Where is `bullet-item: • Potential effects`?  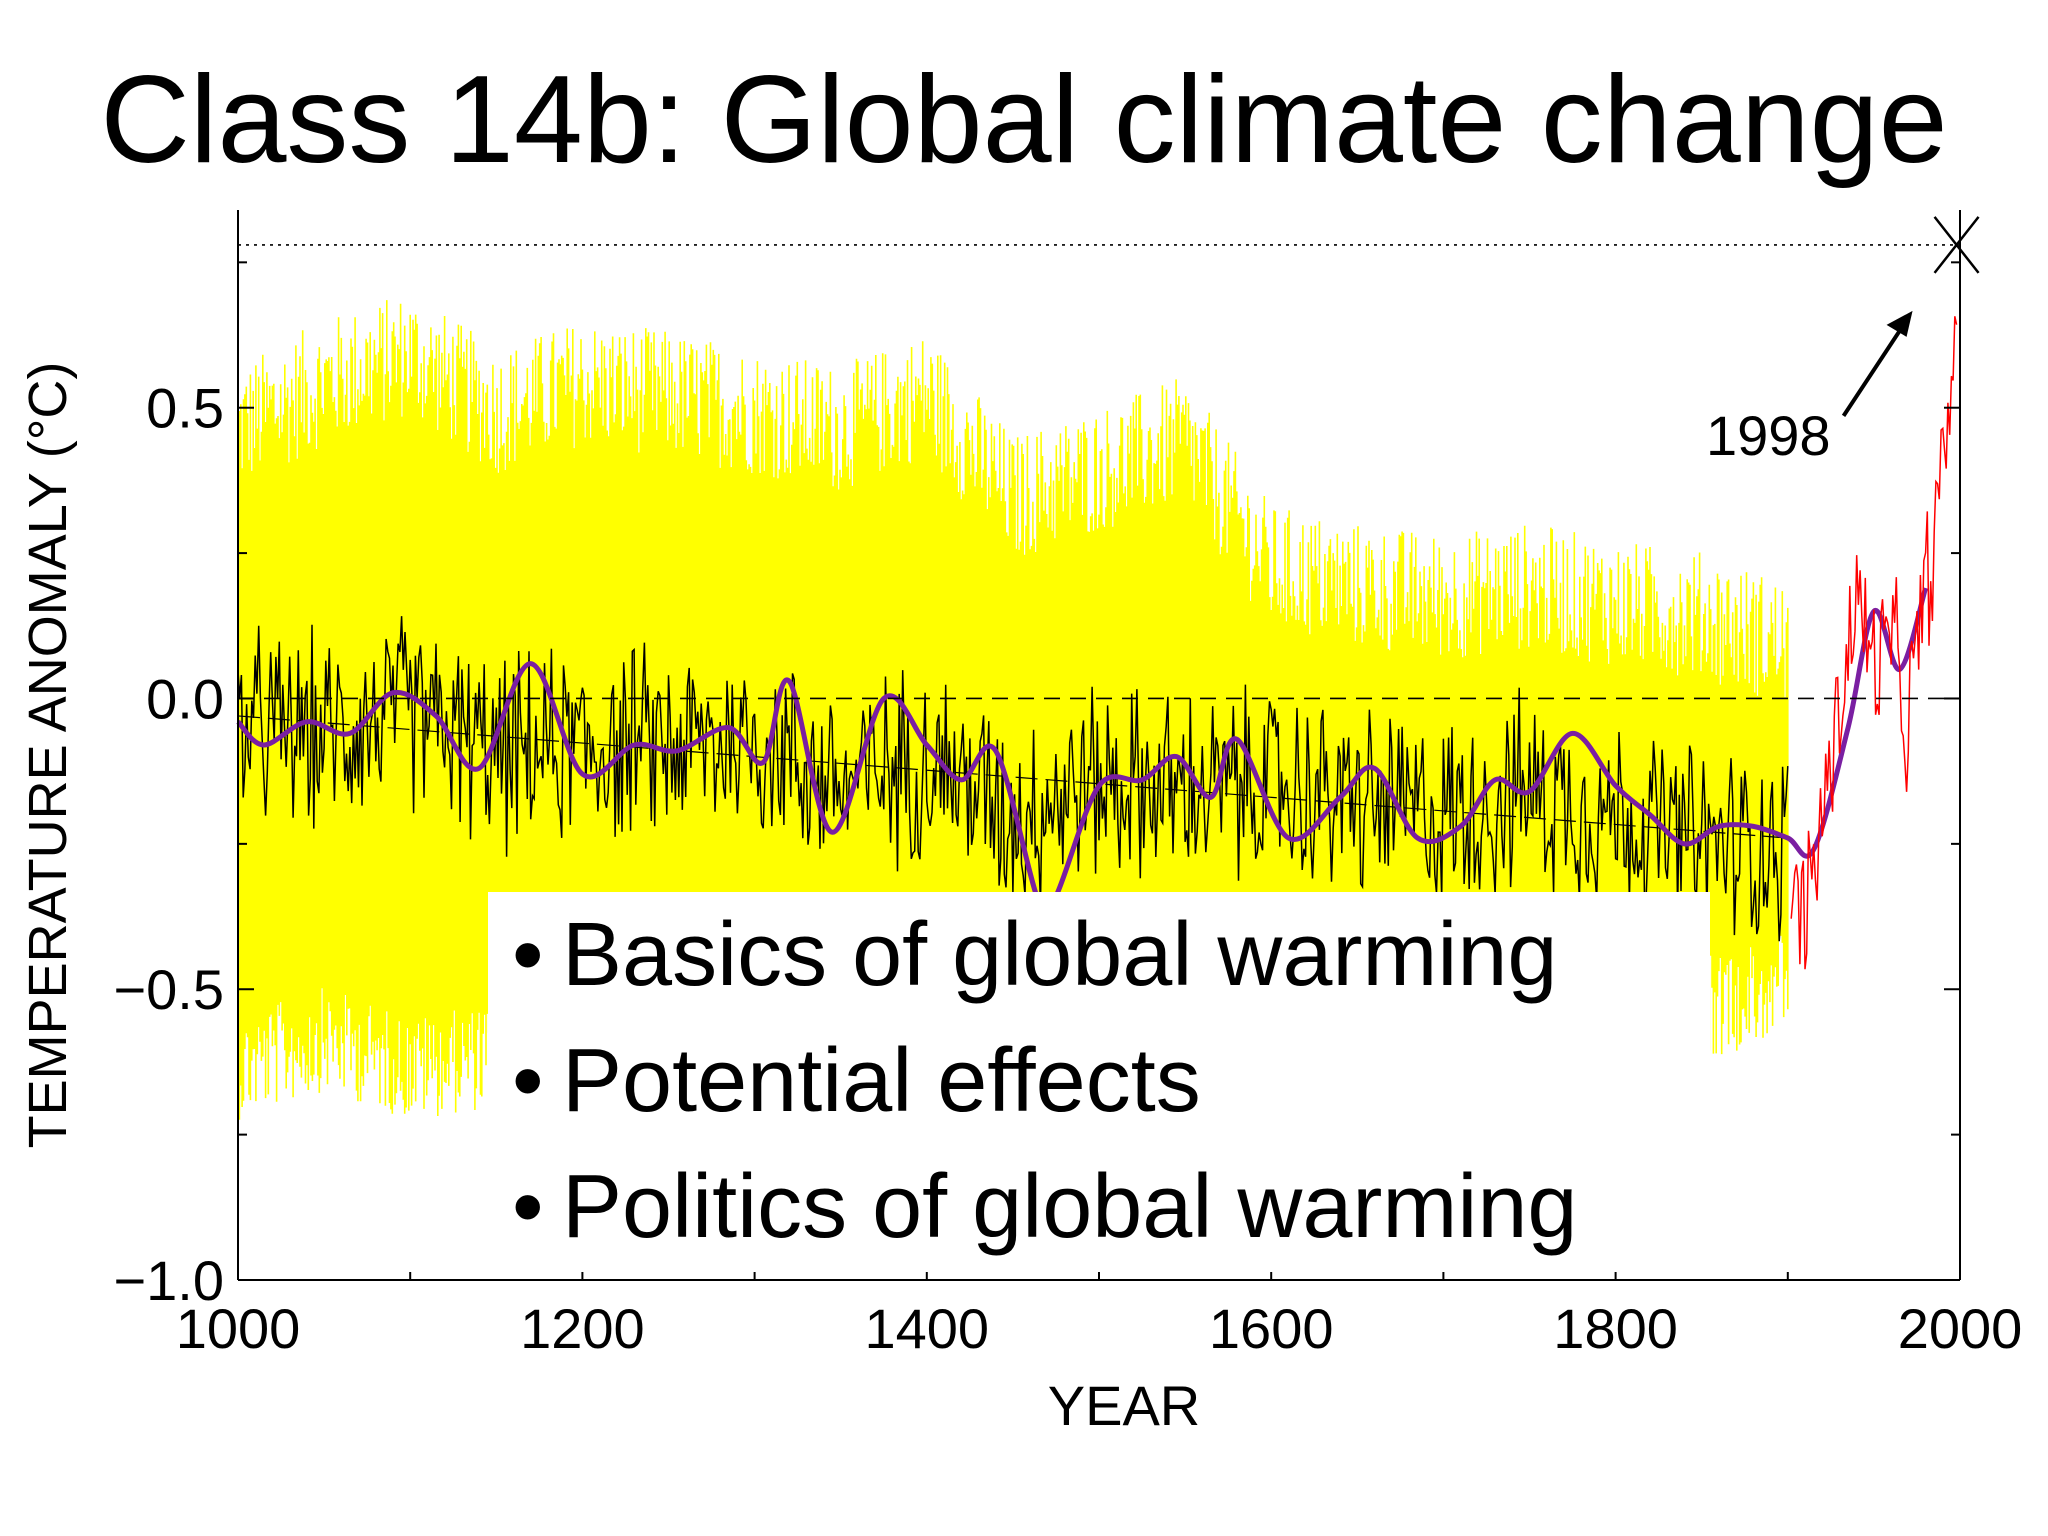 bullet-item: • Potential effects is located at coordinates (1099, 1081).